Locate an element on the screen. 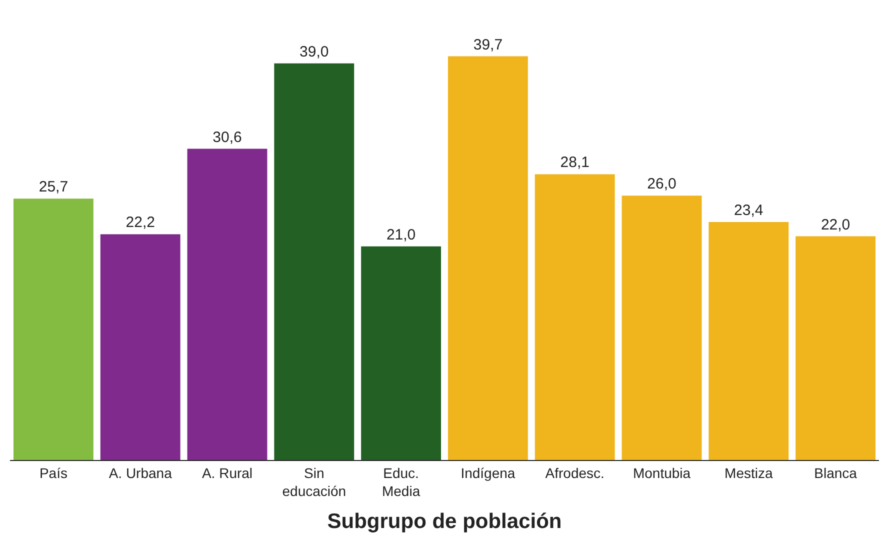 The width and height of the screenshot is (889, 555). data-label: 39,0 is located at coordinates (314, 51).